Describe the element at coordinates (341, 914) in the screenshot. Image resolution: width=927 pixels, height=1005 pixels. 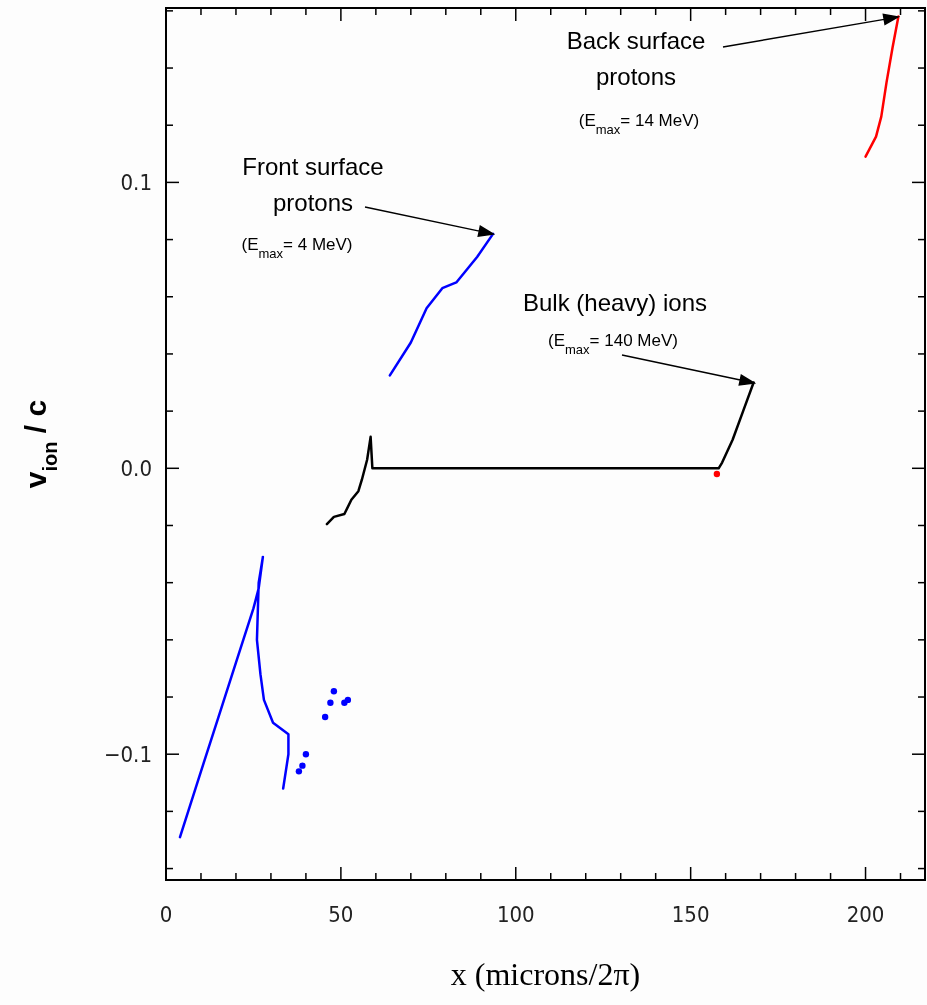
I see `x-tick-label: 50` at that location.